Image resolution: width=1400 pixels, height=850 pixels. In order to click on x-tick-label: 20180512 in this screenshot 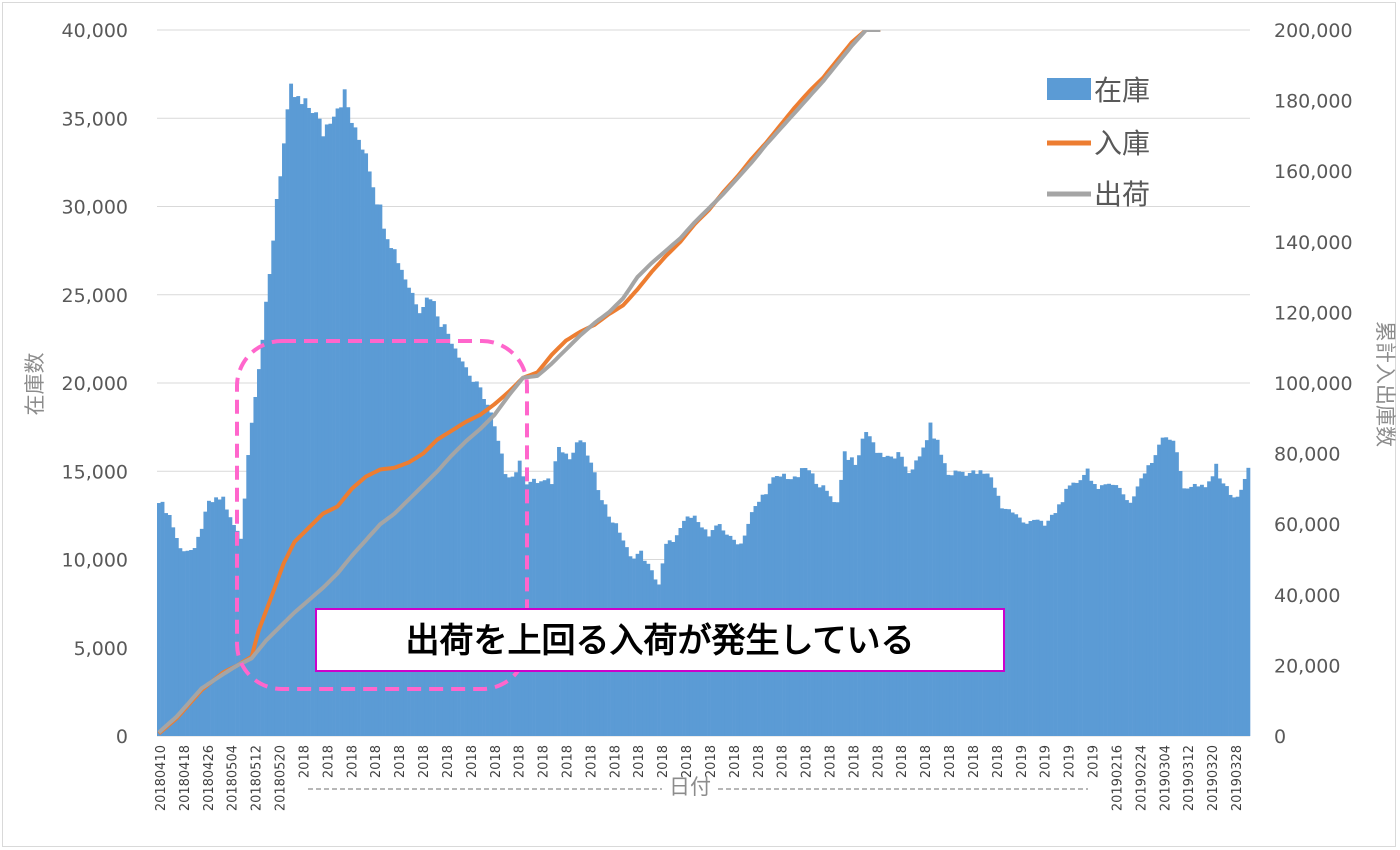, I will do `click(257, 778)`.